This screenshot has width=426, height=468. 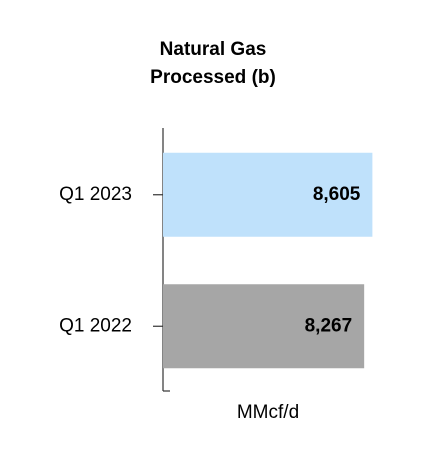 What do you see at coordinates (337, 194) in the screenshot?
I see `value-label: 8,605` at bounding box center [337, 194].